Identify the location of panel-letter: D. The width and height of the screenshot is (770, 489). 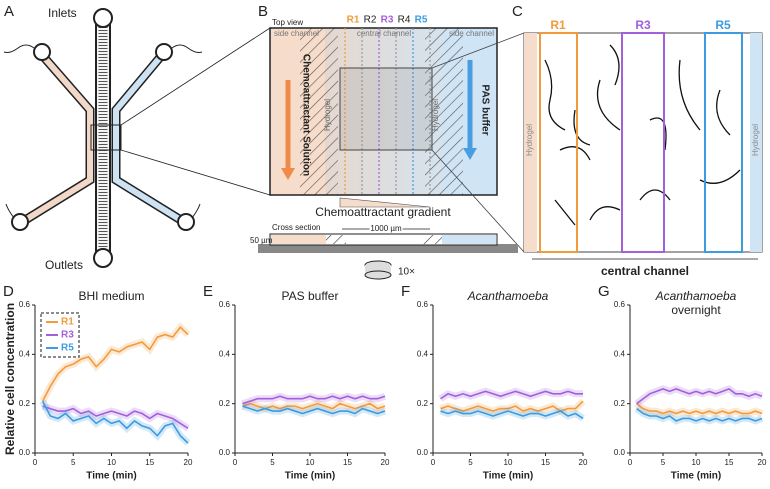
(8, 291).